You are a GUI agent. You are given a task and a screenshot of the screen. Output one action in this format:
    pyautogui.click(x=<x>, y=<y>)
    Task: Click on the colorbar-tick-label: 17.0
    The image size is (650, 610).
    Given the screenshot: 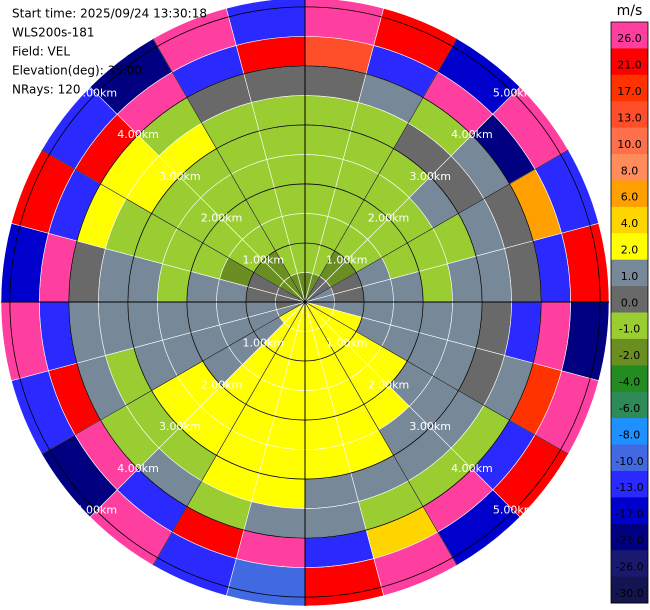 What is the action you would take?
    pyautogui.click(x=629, y=91)
    